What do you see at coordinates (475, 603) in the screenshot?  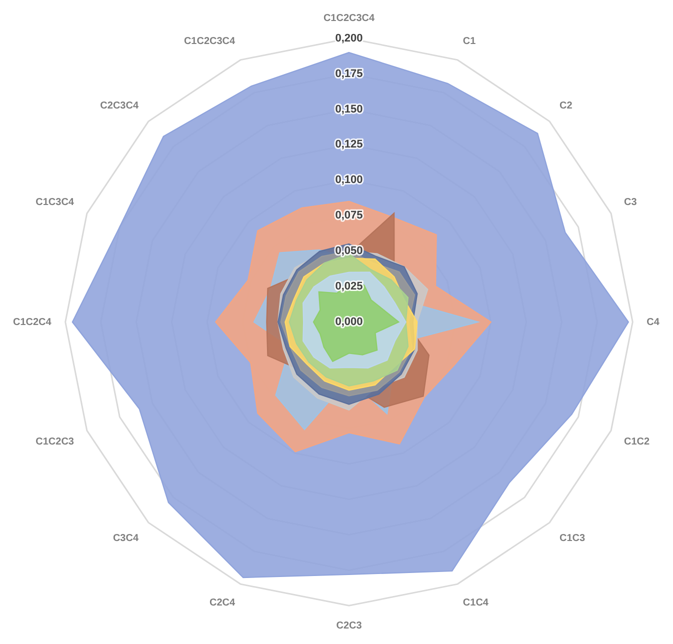 I see `spoke-label: C1C4` at bounding box center [475, 603].